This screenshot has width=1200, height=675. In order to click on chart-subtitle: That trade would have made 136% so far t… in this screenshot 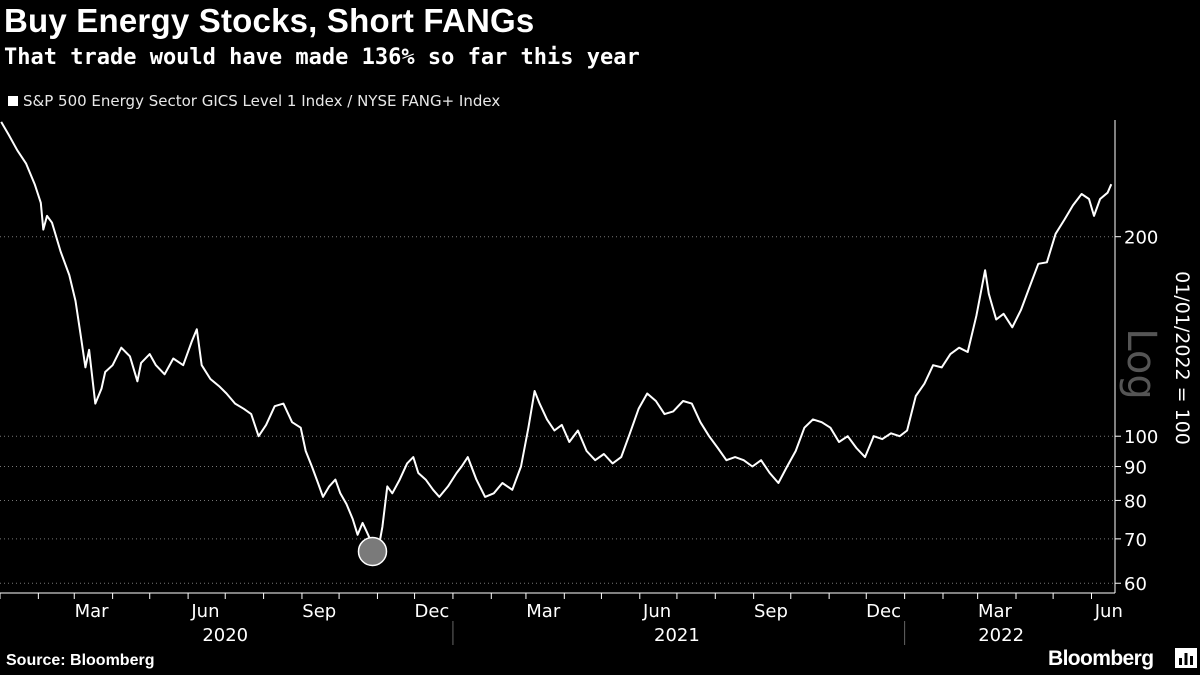, I will do `click(322, 57)`.